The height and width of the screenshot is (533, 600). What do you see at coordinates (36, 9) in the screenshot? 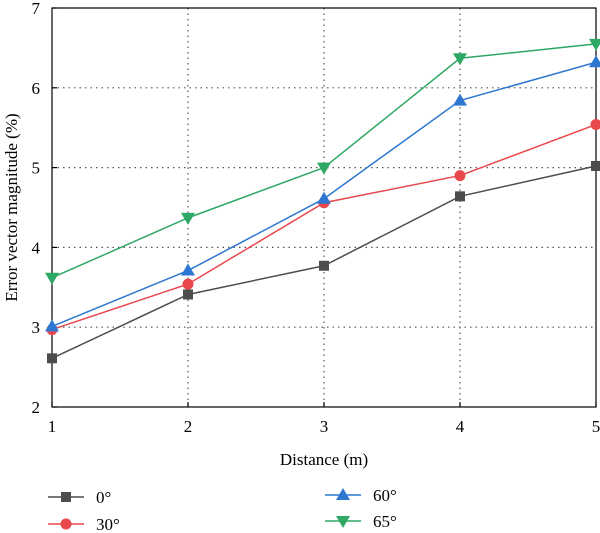
I see `y-tick-label: 7` at bounding box center [36, 9].